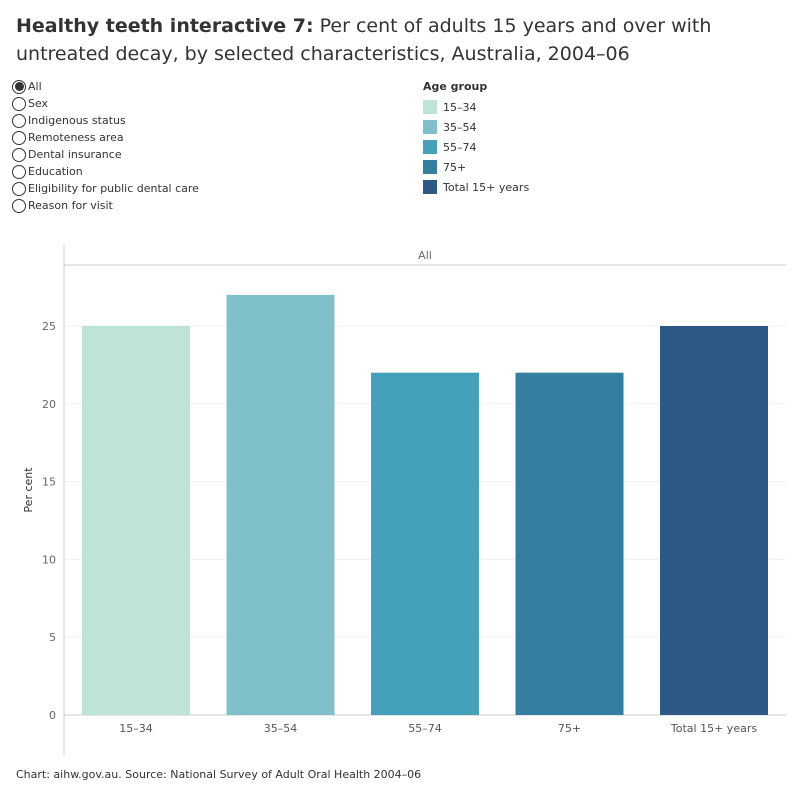 The image size is (800, 800). What do you see at coordinates (105, 103) in the screenshot?
I see `radio-option: Sex` at bounding box center [105, 103].